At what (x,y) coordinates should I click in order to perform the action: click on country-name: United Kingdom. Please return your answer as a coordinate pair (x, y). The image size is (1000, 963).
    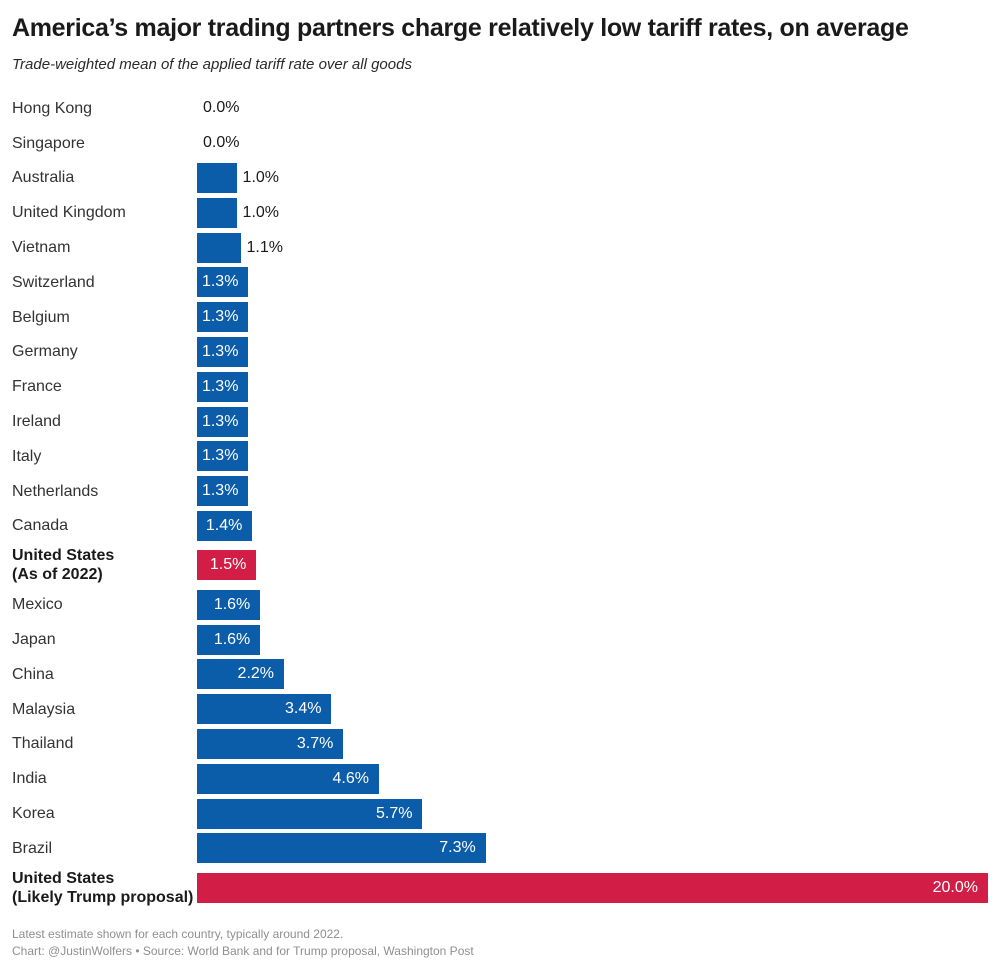
    Looking at the image, I should click on (69, 213).